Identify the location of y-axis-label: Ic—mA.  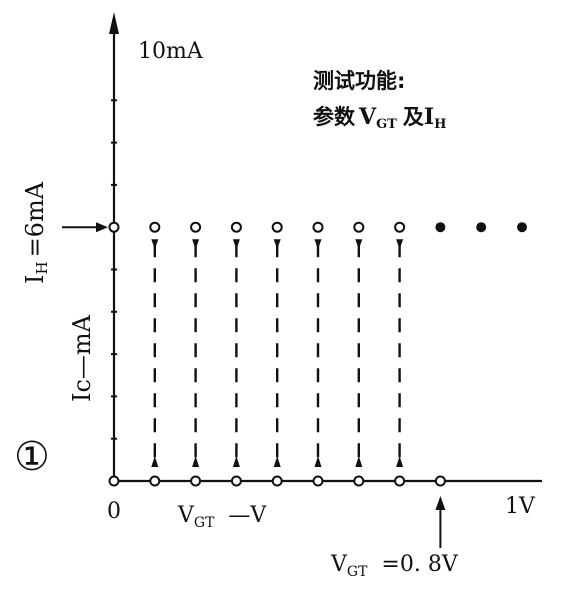
(82, 358).